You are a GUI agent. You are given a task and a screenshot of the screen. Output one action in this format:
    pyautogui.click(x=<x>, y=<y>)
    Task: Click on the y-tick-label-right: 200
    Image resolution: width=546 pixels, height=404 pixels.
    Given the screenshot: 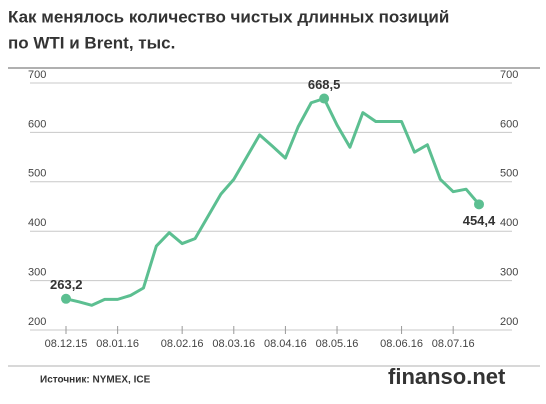 What is the action you would take?
    pyautogui.click(x=509, y=322)
    